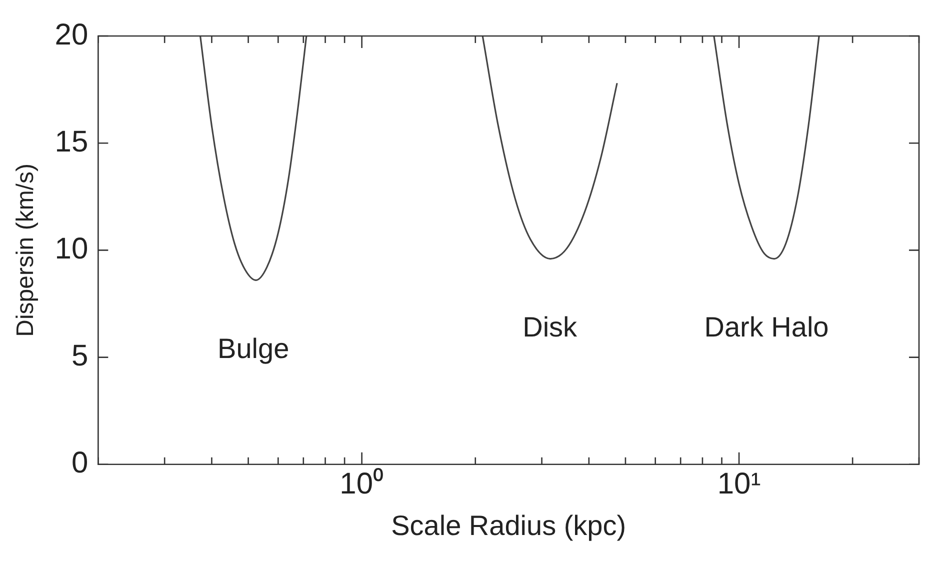 The image size is (930, 564). What do you see at coordinates (79, 463) in the screenshot?
I see `y-tick-label: 0` at bounding box center [79, 463].